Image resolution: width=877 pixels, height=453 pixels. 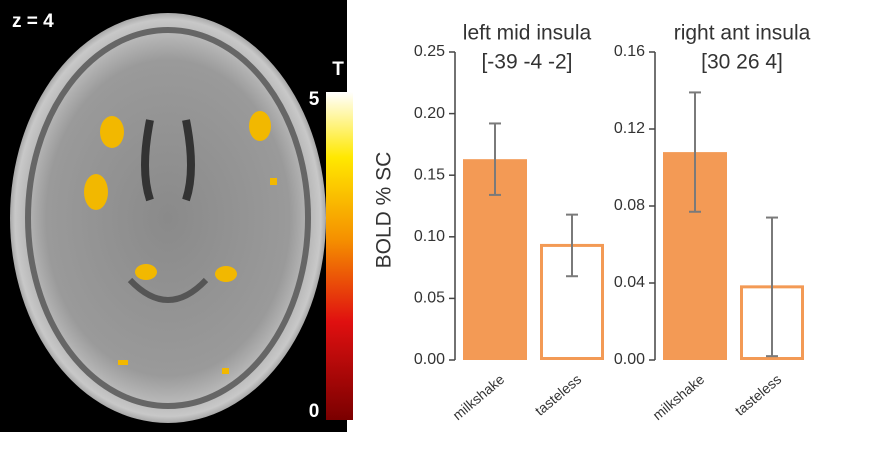 What do you see at coordinates (527, 33) in the screenshot?
I see `chart-title: left mid insula` at bounding box center [527, 33].